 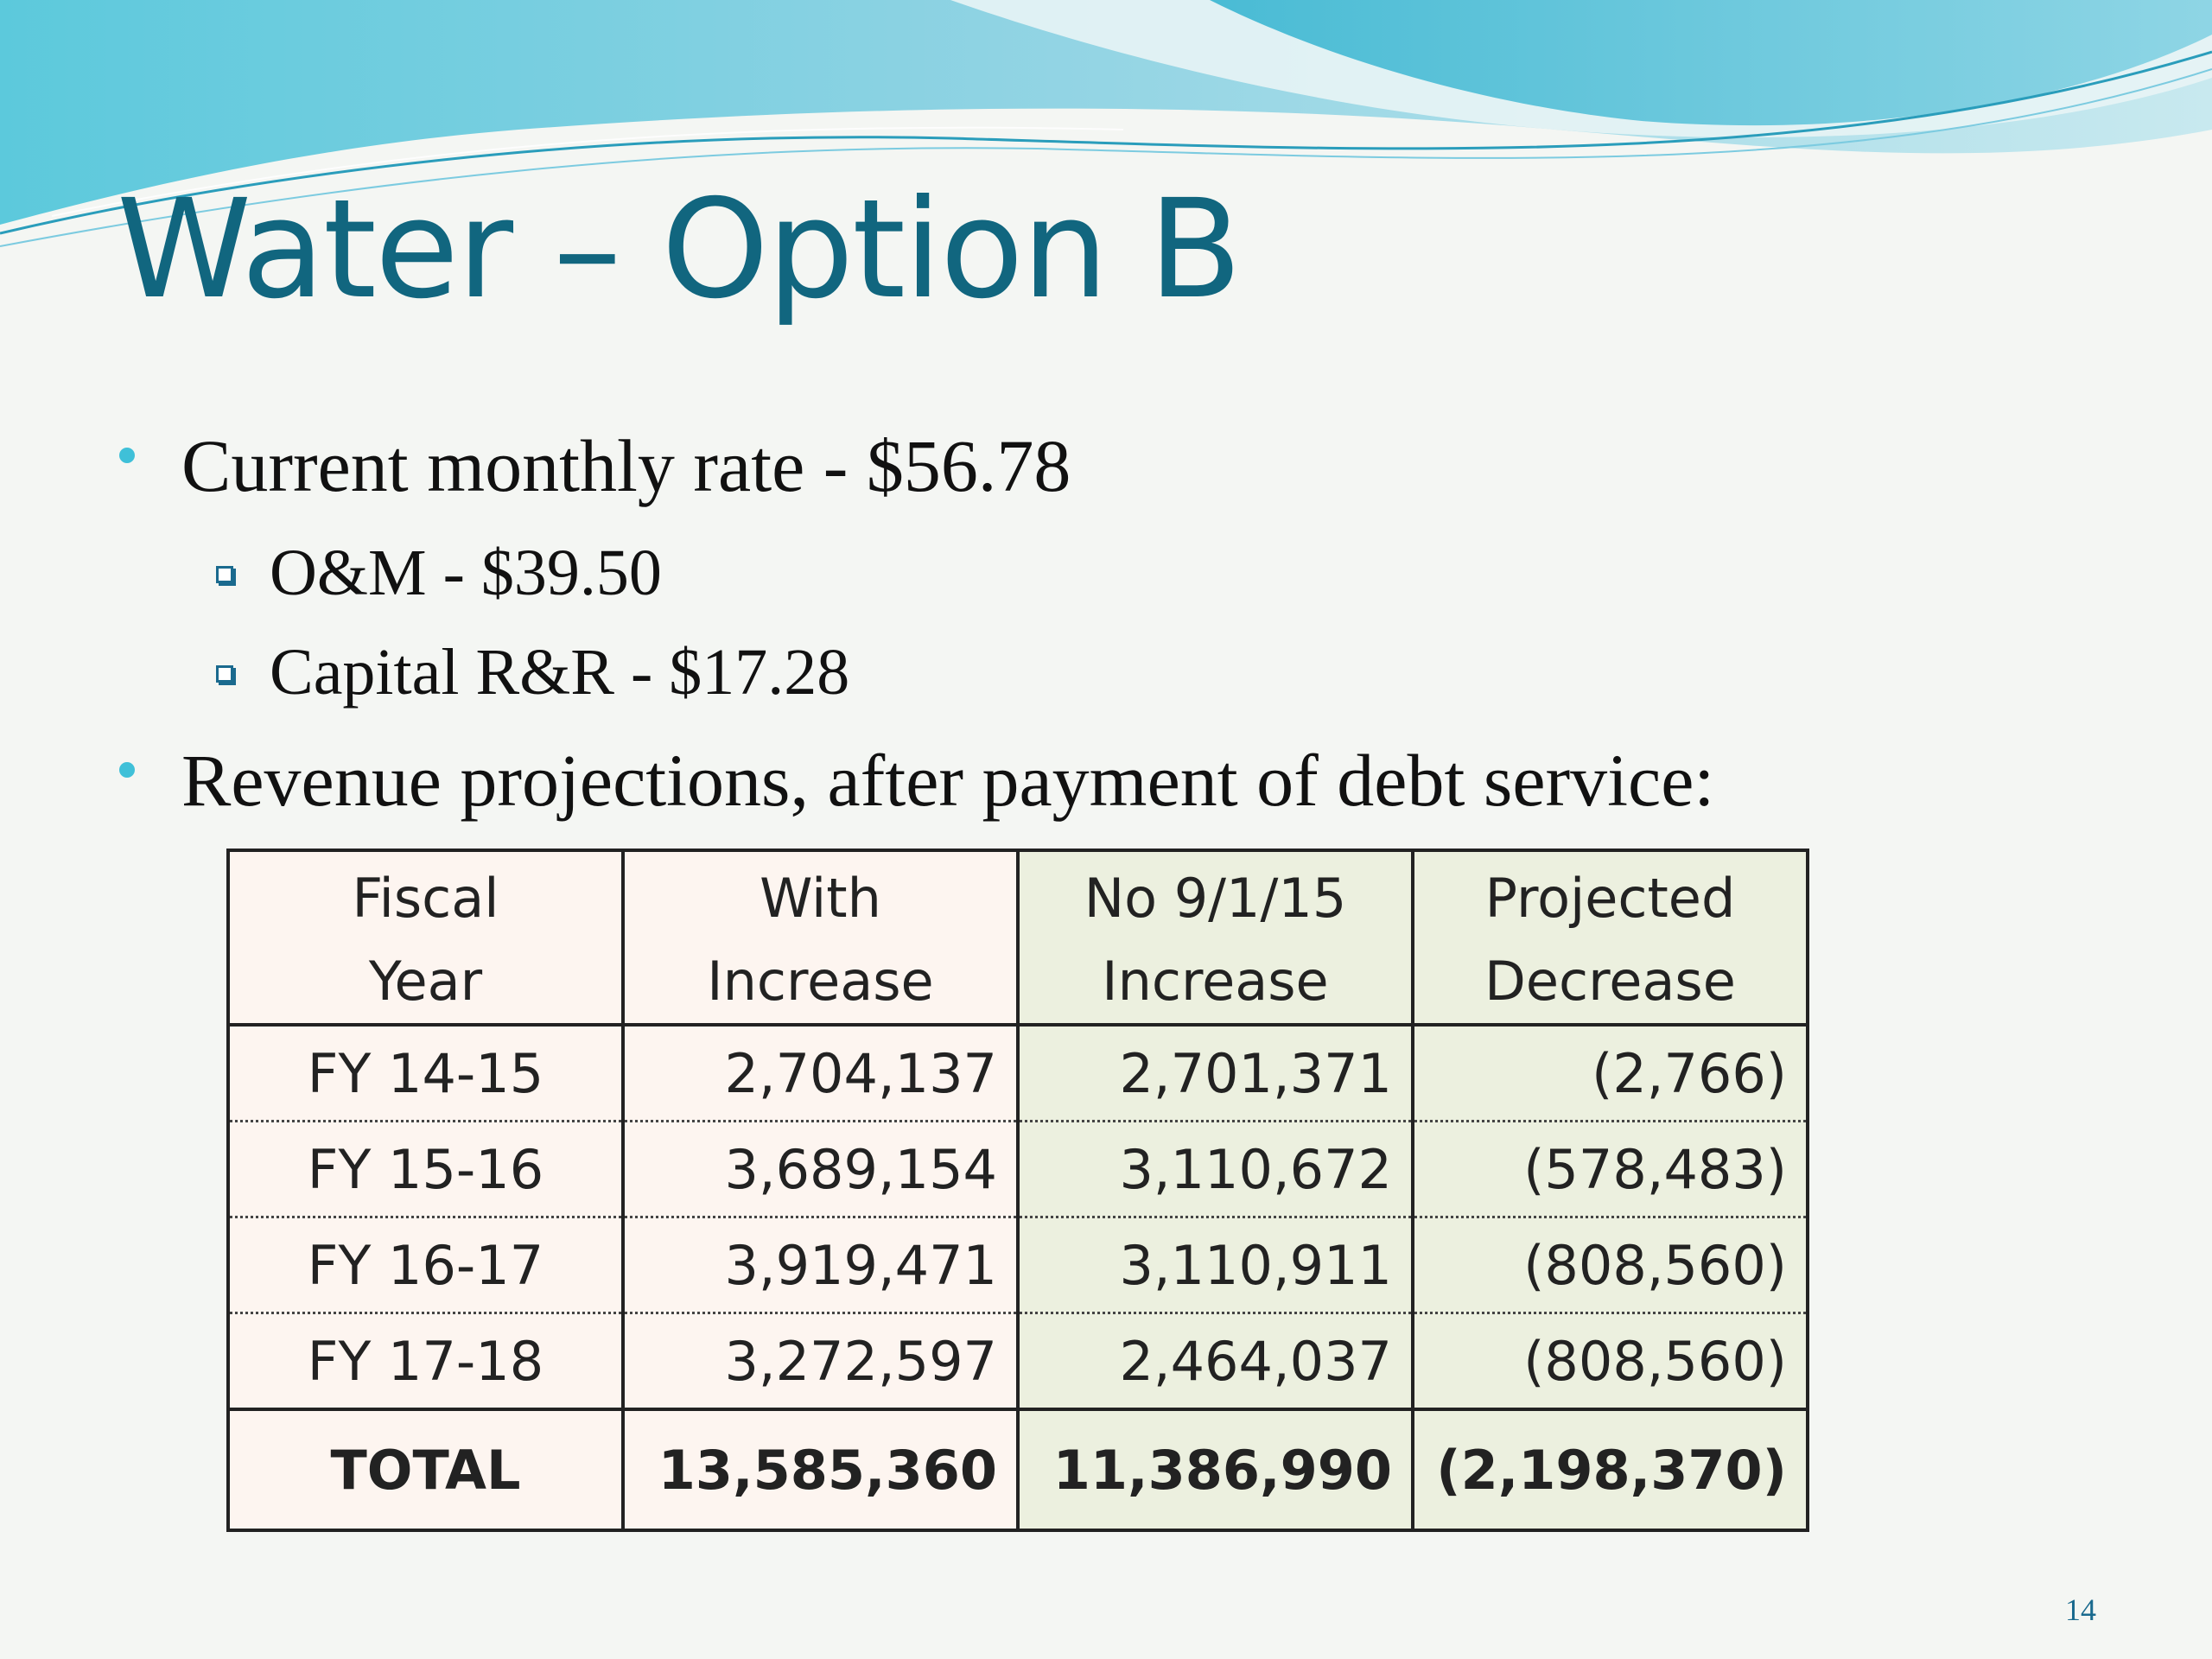 I want to click on header-line: Year, so click(x=425, y=982).